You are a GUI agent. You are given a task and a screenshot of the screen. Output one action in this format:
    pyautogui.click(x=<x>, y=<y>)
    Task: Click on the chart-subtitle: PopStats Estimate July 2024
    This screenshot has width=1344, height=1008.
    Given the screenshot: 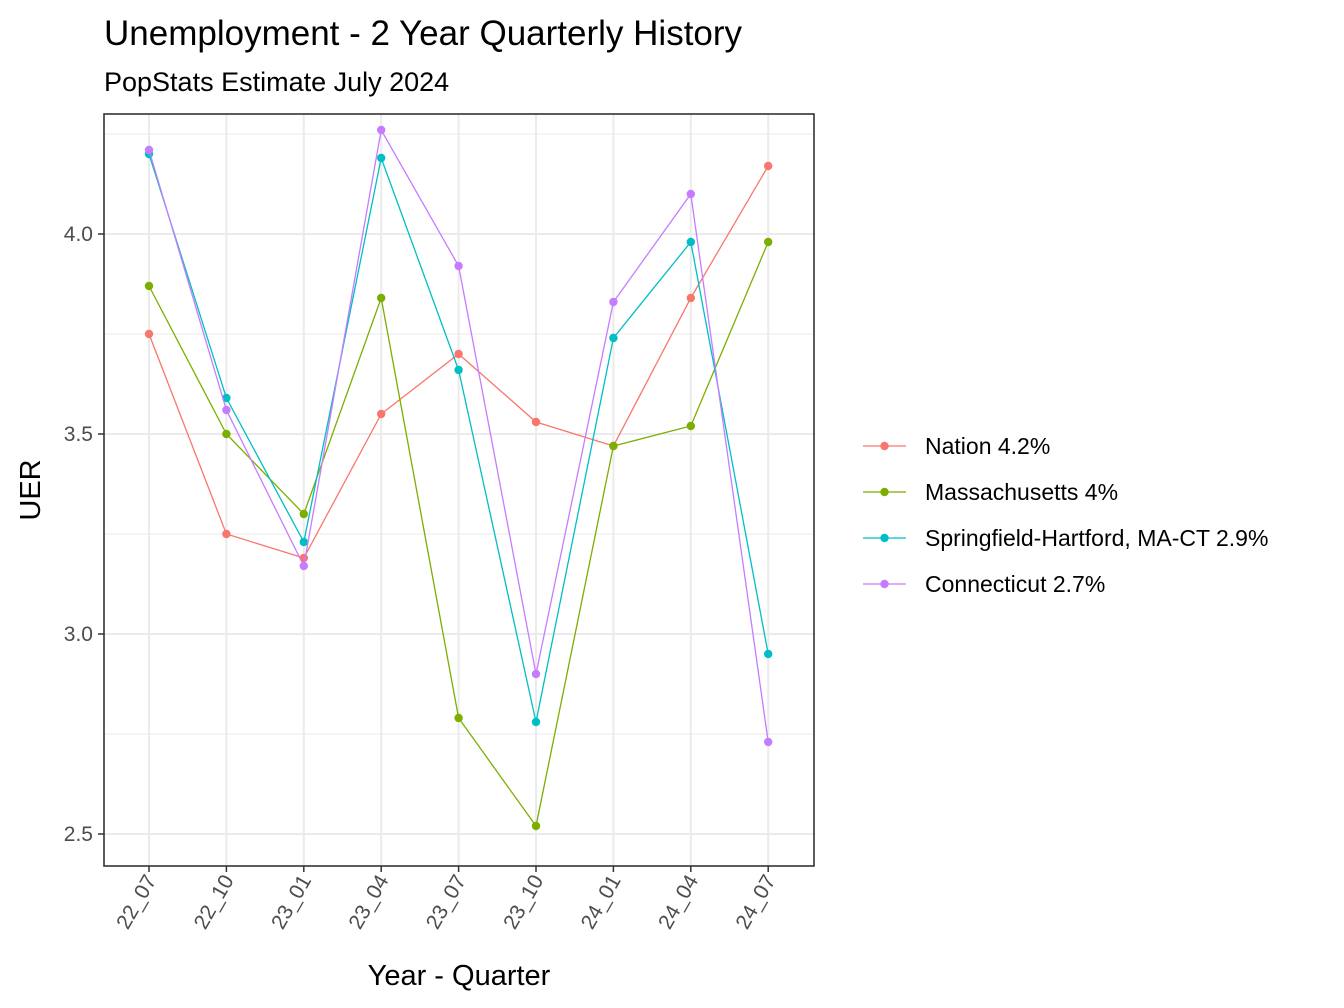 What is the action you would take?
    pyautogui.click(x=276, y=82)
    